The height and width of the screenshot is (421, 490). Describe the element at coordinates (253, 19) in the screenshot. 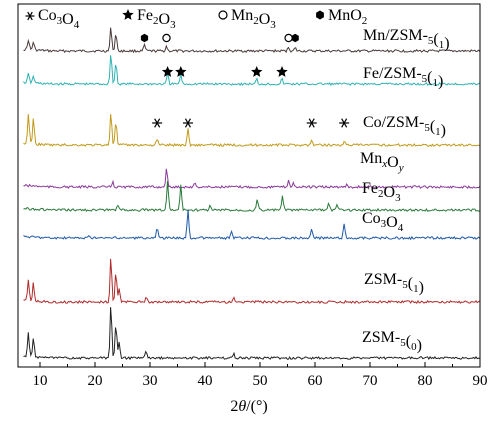

I see `legend-mn2o3-label: Mn2O3` at that location.